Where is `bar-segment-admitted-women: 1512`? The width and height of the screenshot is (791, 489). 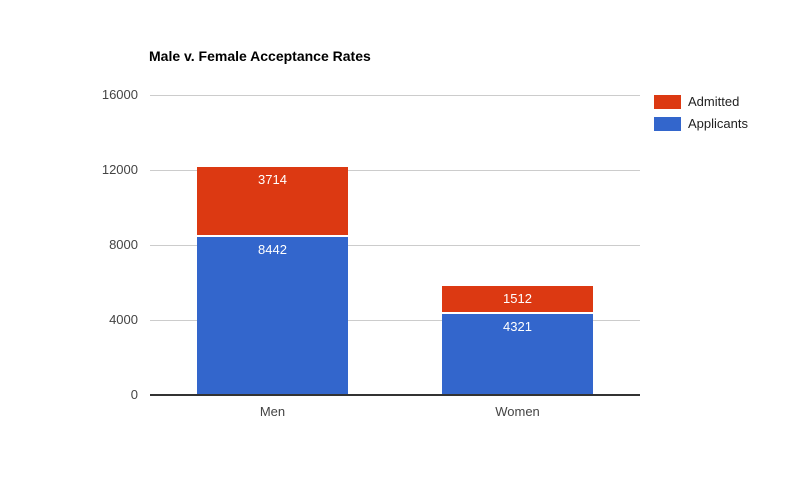 bar-segment-admitted-women: 1512 is located at coordinates (517, 298).